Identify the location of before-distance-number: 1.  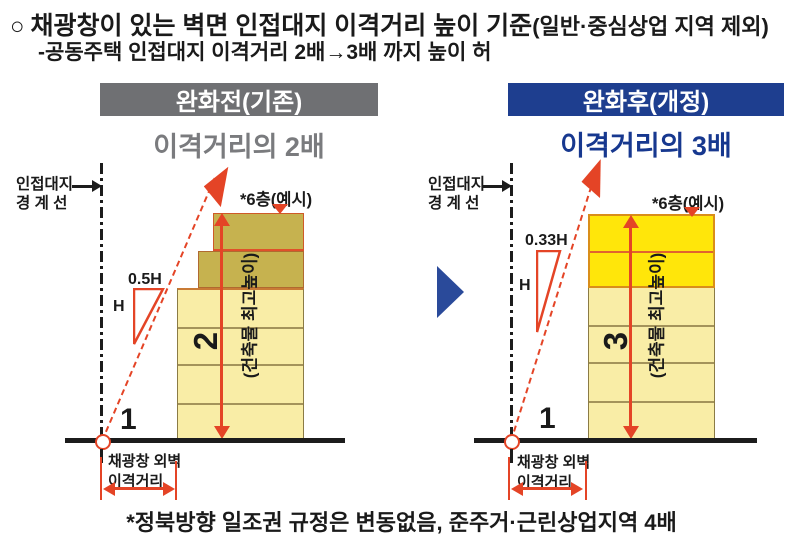
(128, 419).